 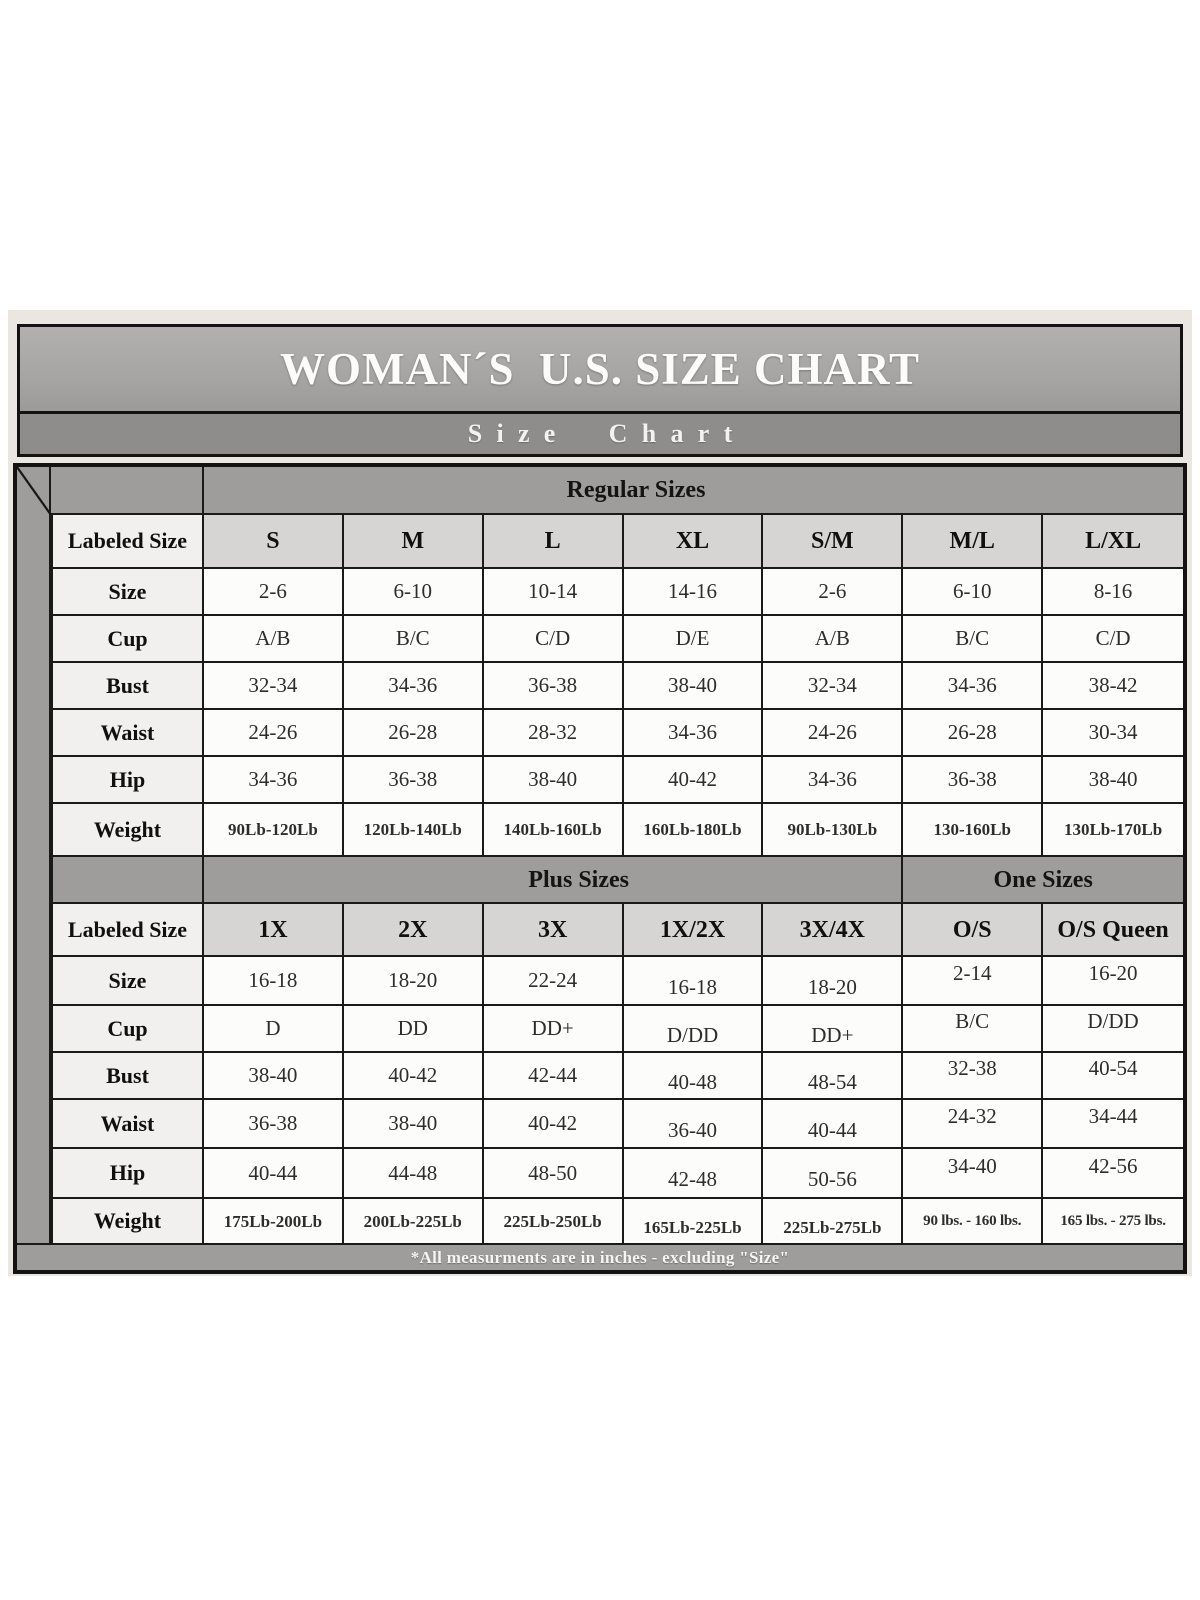 What do you see at coordinates (413, 542) in the screenshot?
I see `column-header-cell: M` at bounding box center [413, 542].